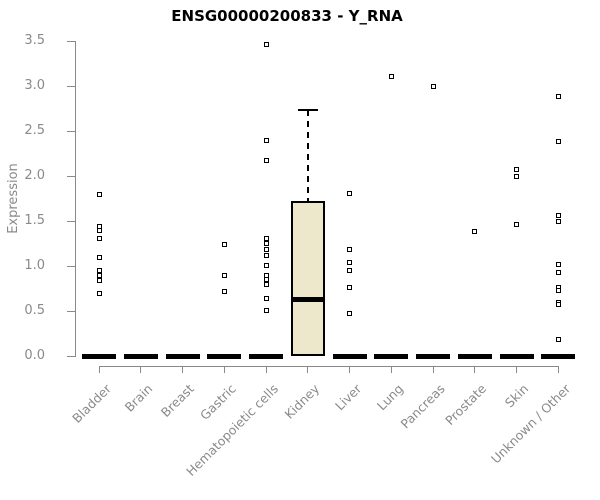  Describe the element at coordinates (390, 397) in the screenshot. I see `x-category-label: Lung` at that location.